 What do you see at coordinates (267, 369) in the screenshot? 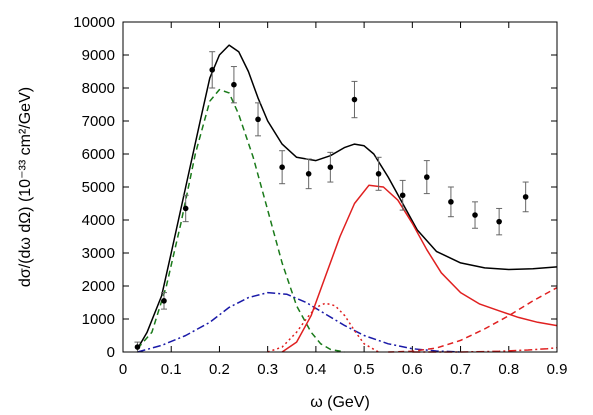
I see `x-tick-label: 0.3` at bounding box center [267, 369].